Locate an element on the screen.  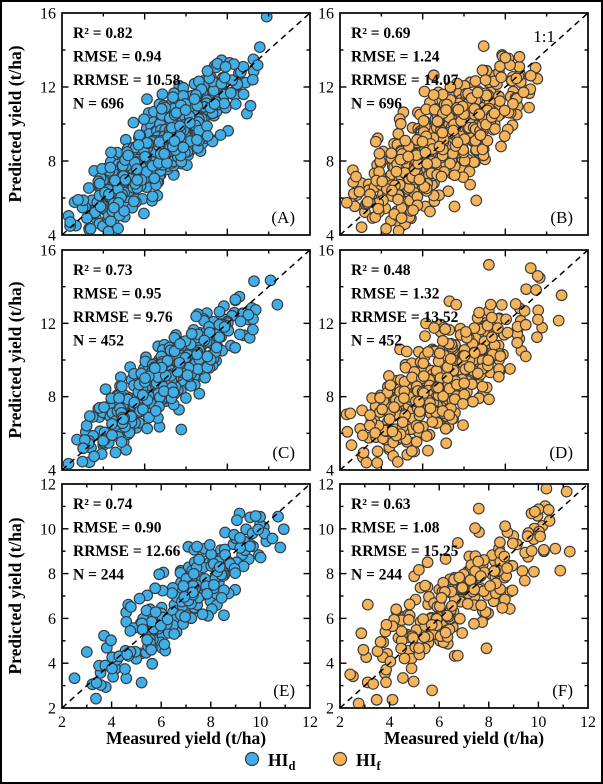
y-tick-label: 6 is located at coordinates (330, 619).